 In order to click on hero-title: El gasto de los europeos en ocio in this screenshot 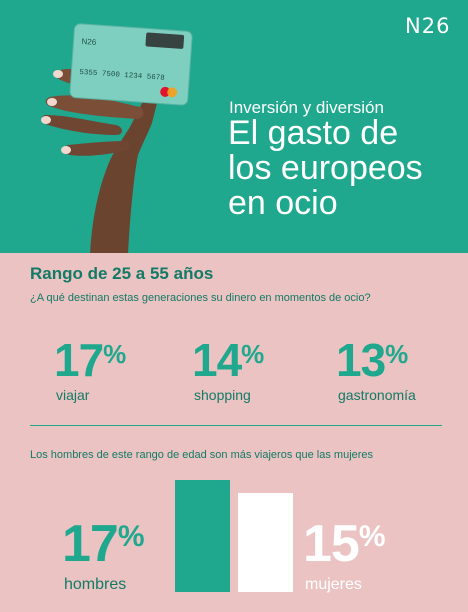, I will do `click(325, 168)`.